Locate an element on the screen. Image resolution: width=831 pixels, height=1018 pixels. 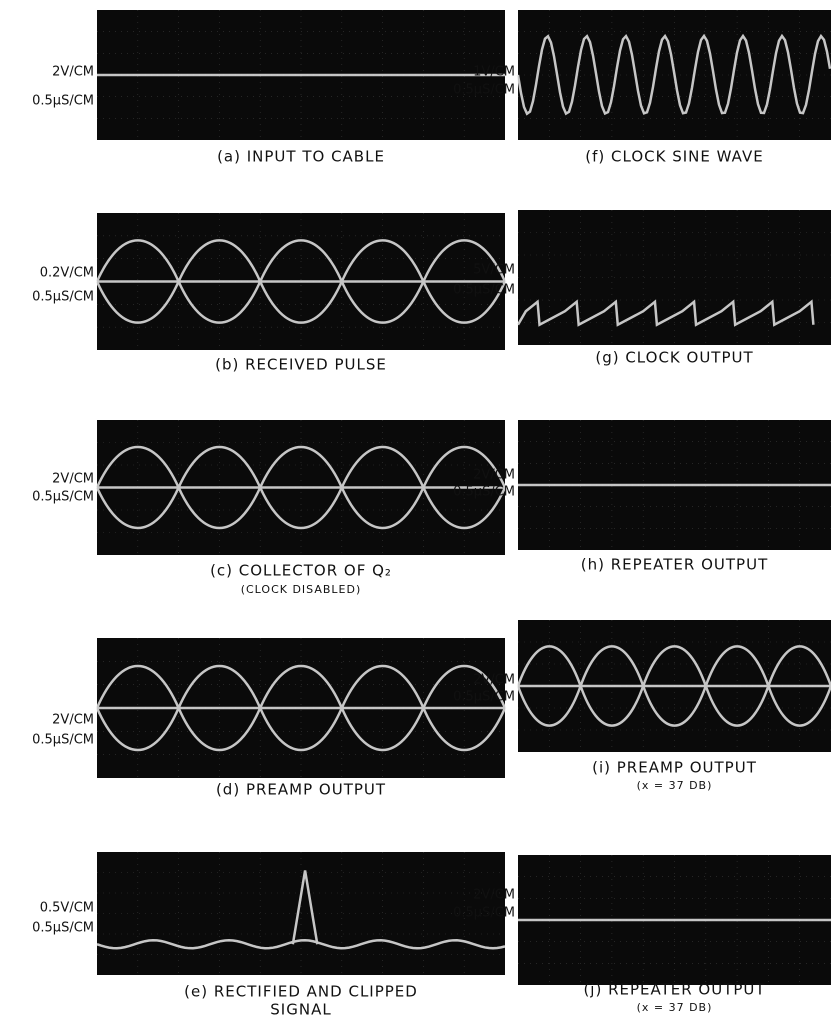
volts-per-cm: 5V/CM is located at coordinates (494, 270).